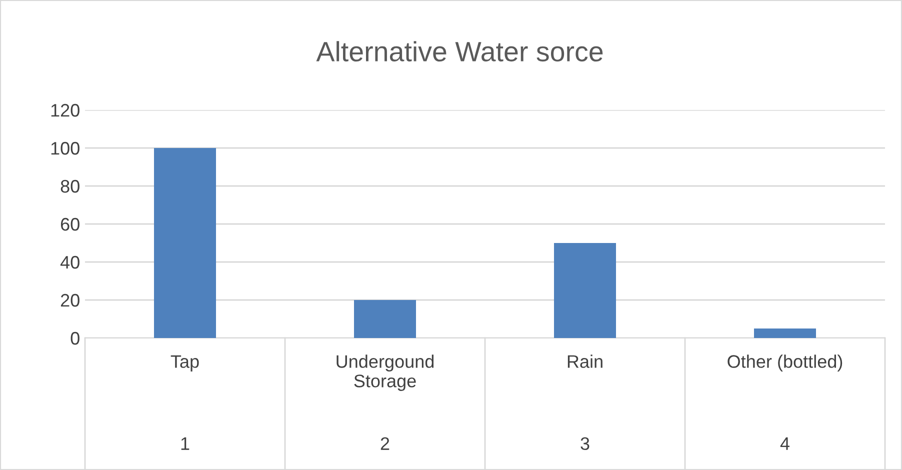 The width and height of the screenshot is (902, 470). Describe the element at coordinates (70, 224) in the screenshot. I see `y-tick-label: 60` at that location.